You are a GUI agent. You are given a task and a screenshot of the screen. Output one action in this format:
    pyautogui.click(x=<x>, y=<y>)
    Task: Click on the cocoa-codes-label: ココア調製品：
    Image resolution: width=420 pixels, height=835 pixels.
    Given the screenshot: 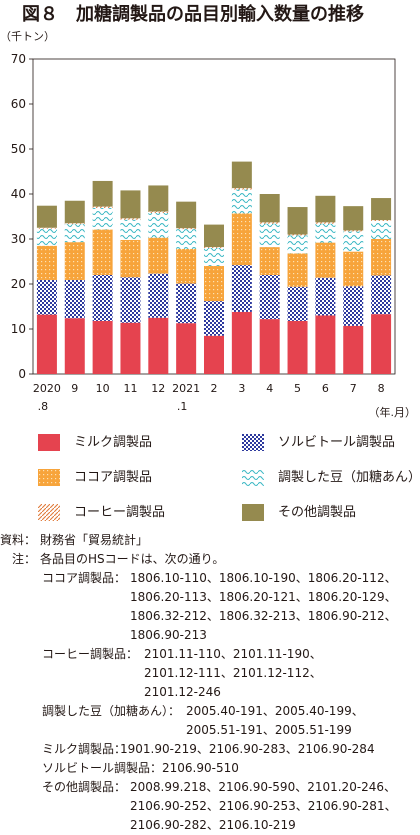 What is the action you would take?
    pyautogui.click(x=84, y=578)
    